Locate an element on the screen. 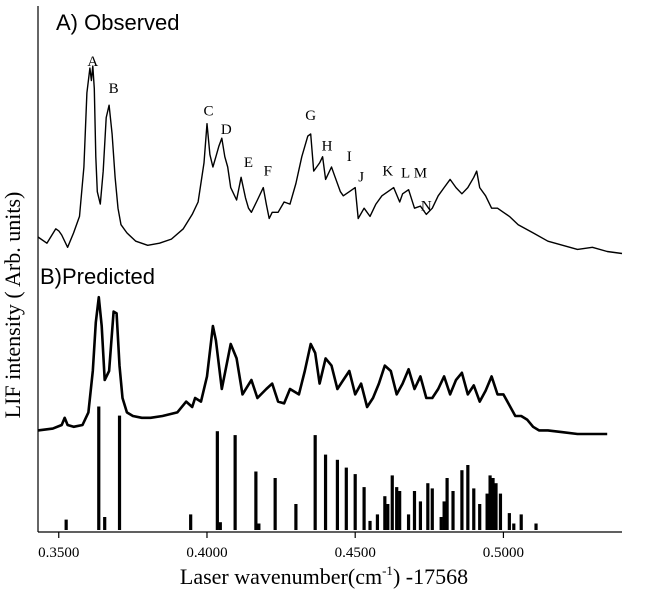 The width and height of the screenshot is (647, 593). peak-label-g: G is located at coordinates (310, 116).